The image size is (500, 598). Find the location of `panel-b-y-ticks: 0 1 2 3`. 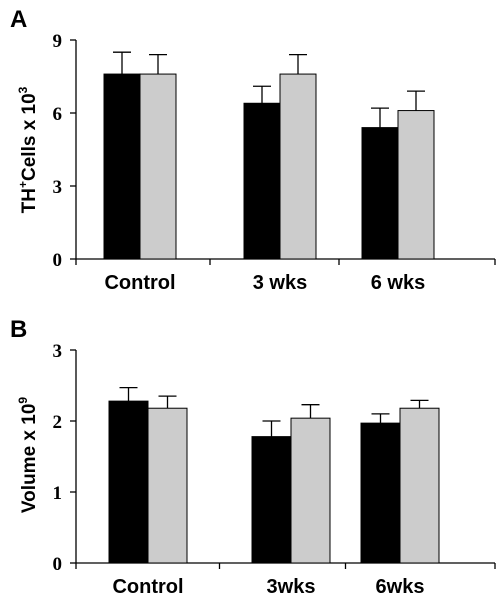

panel-b-y-ticks: 0 1 2 3 is located at coordinates (64, 458).